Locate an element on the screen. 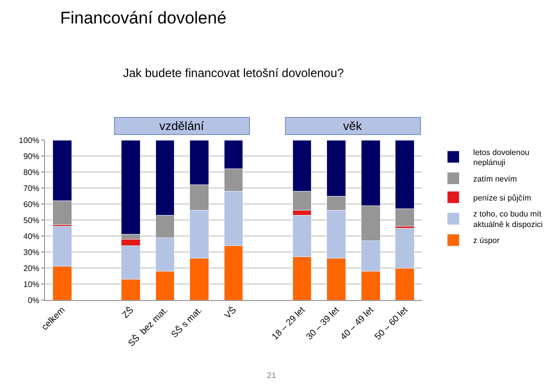 The image size is (560, 392). y-tick-label: 0% is located at coordinates (34, 300).